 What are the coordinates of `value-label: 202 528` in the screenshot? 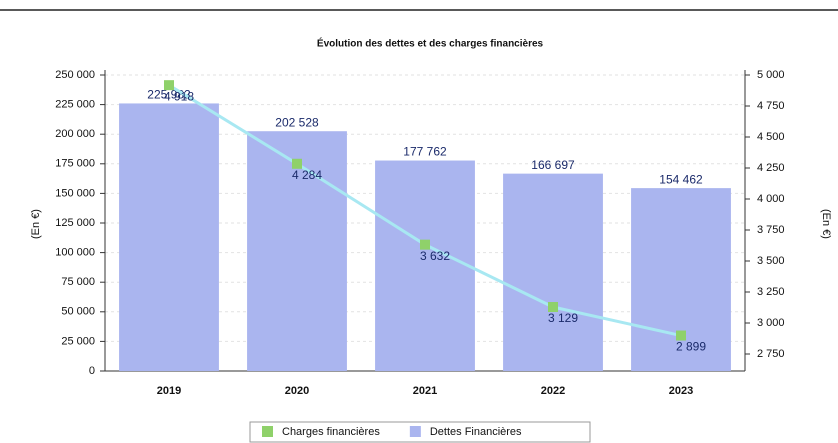 It's located at (297, 122).